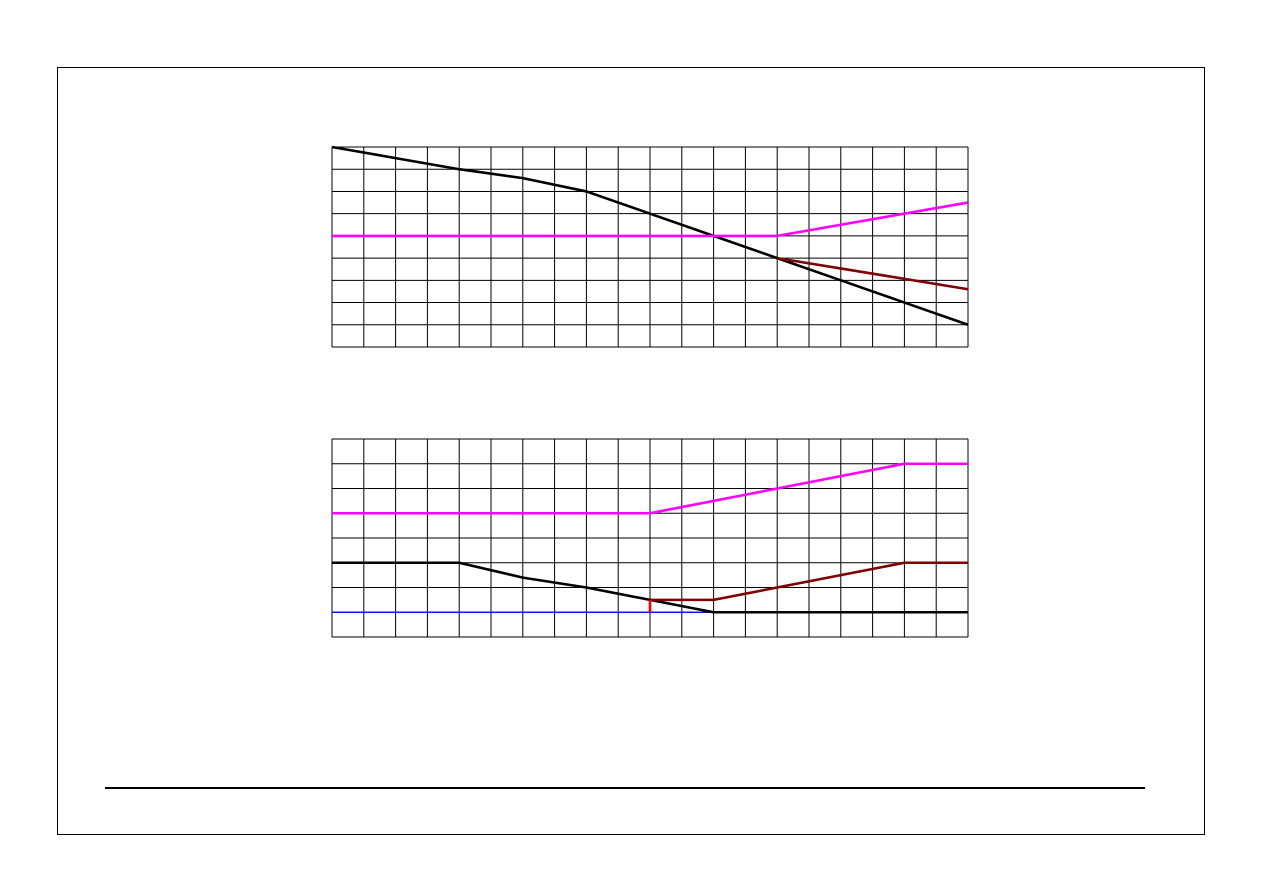 The width and height of the screenshot is (1263, 893). What do you see at coordinates (625, 788) in the screenshot?
I see `footer-rule` at bounding box center [625, 788].